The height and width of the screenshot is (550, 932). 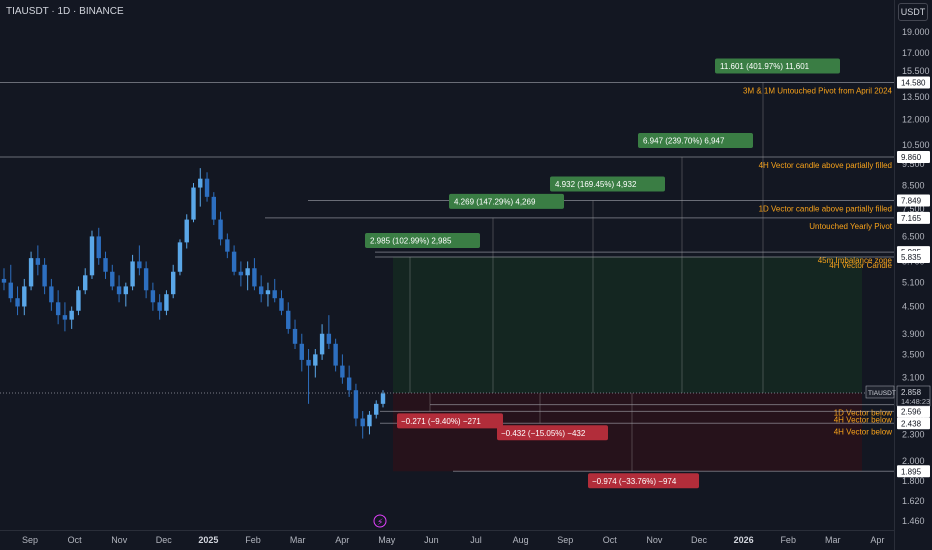 What do you see at coordinates (476, 540) in the screenshot?
I see `time-tick-label: Jul` at bounding box center [476, 540].